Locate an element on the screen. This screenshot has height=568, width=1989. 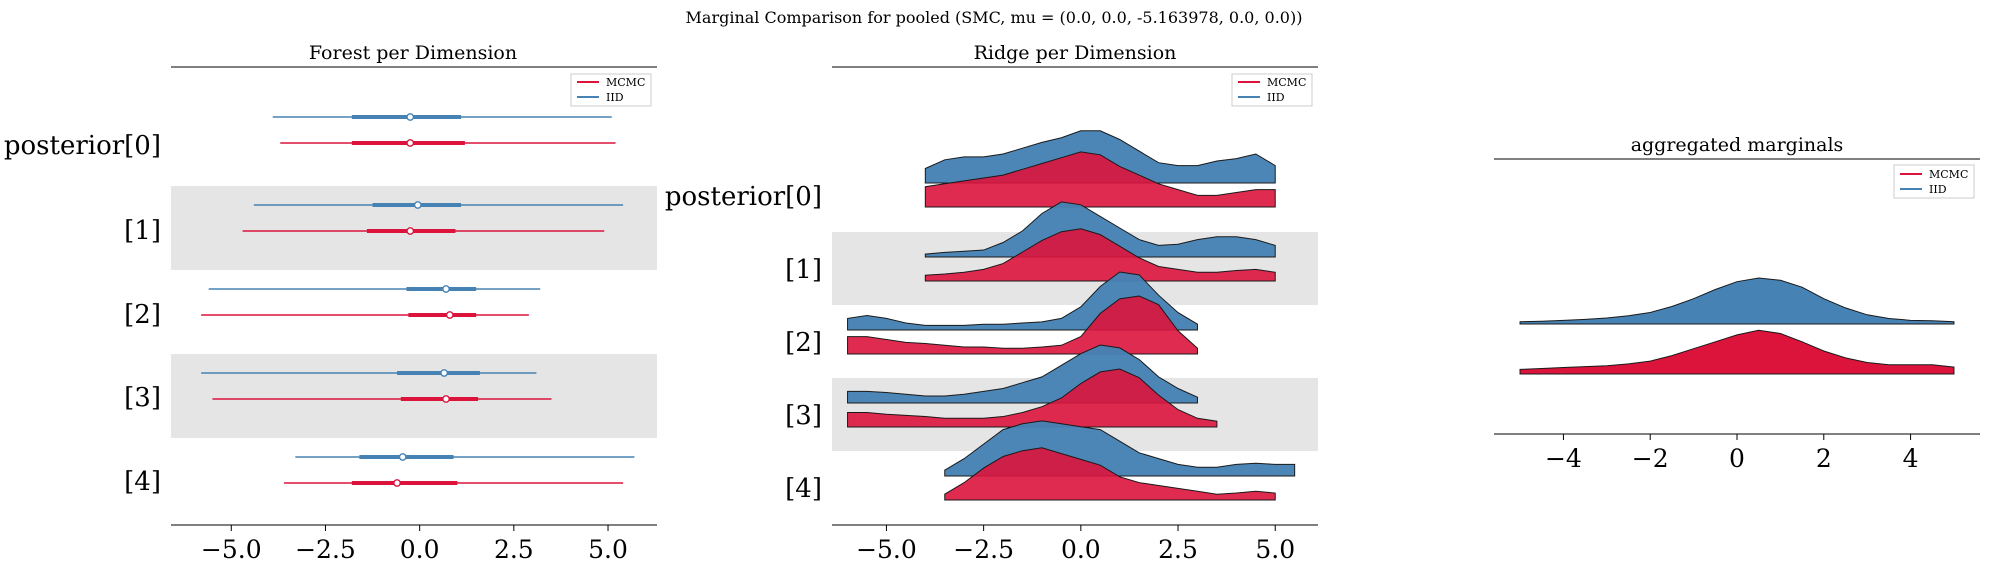
x-tick-label: 0 is located at coordinates (1737, 458).